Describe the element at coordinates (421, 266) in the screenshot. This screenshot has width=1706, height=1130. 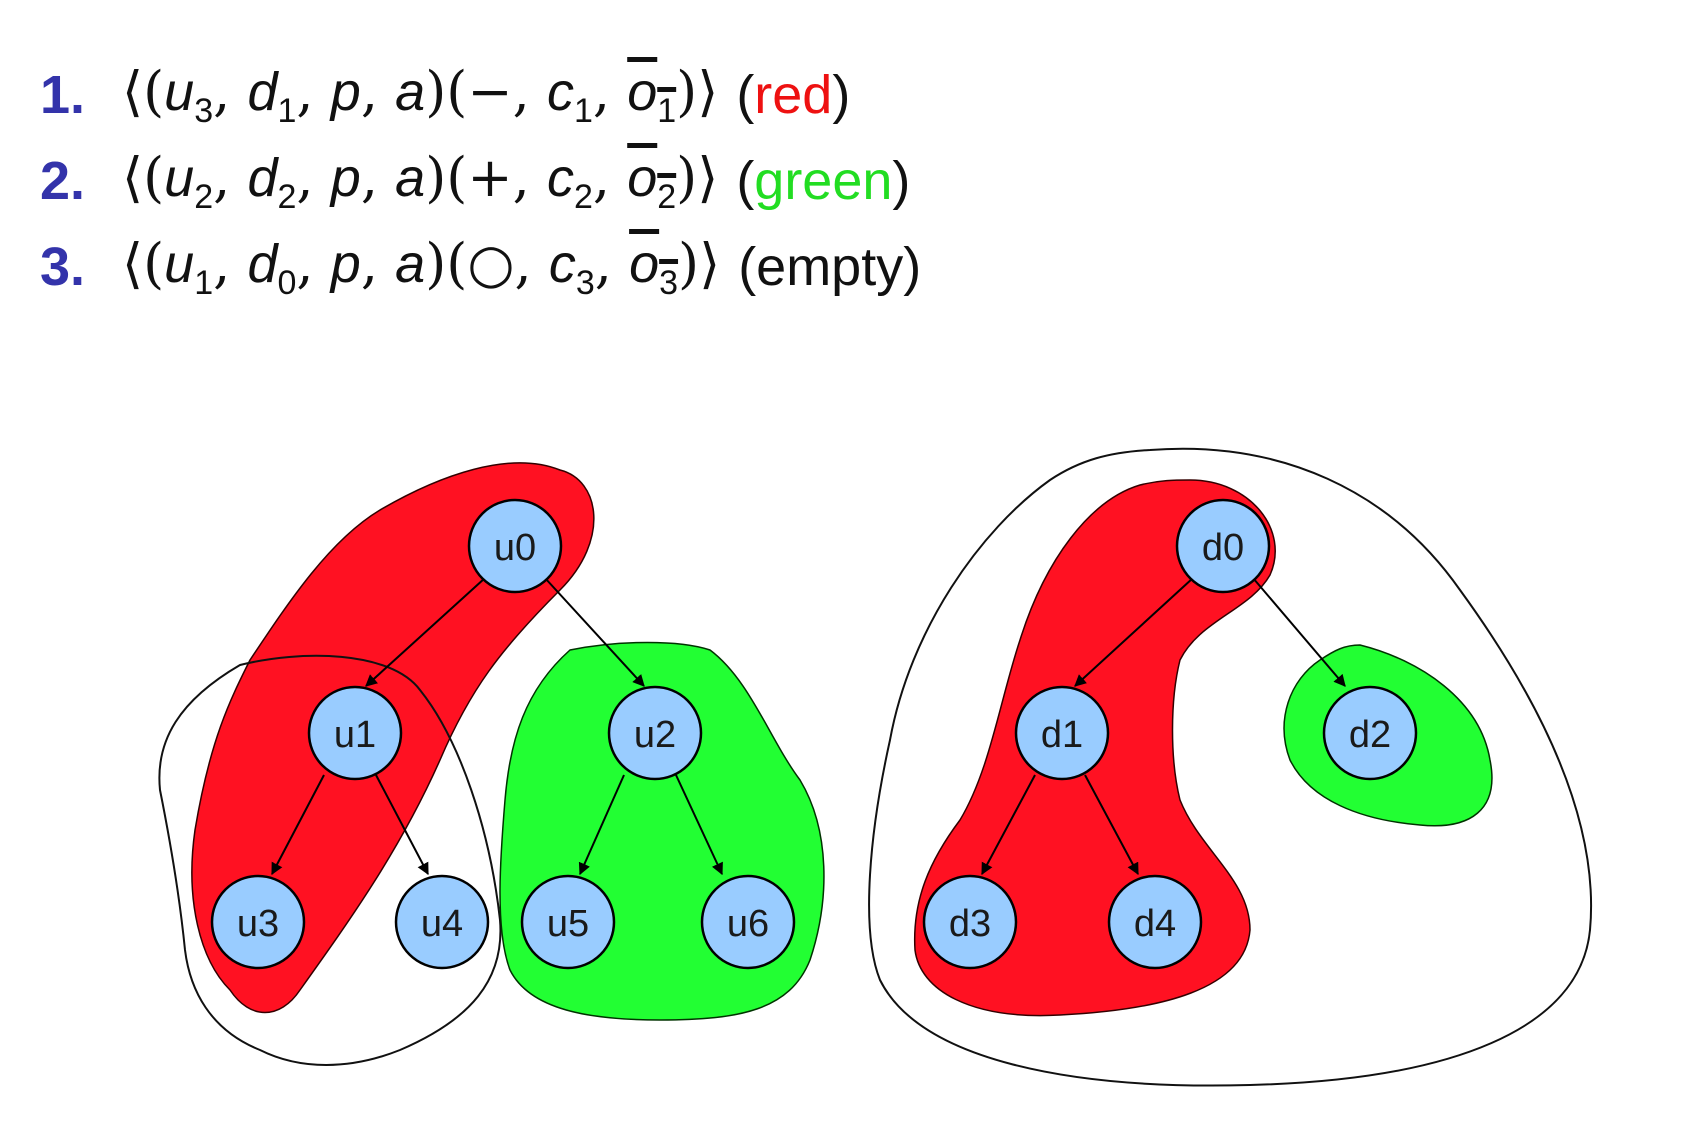
I see `rule-formula: ⟨(u1, d0, p, a)(○, c3, o3)⟩` at that location.